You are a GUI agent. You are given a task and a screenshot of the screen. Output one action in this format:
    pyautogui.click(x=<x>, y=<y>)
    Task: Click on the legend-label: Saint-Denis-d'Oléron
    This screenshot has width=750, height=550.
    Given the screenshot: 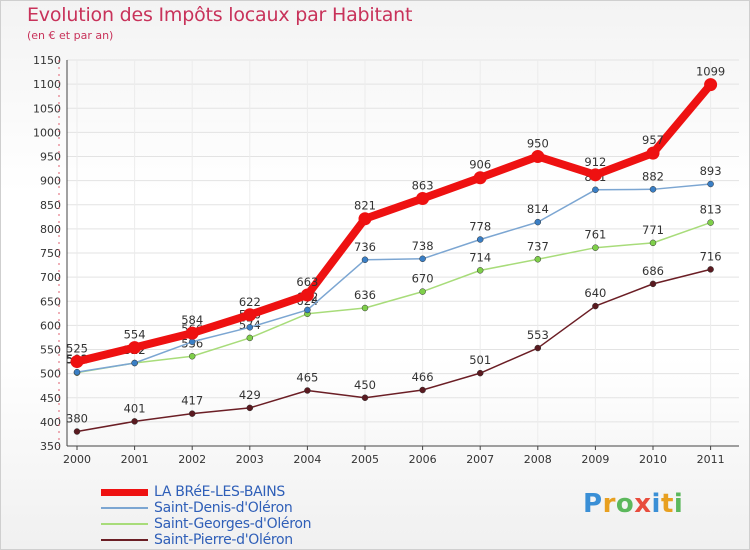 What is the action you would take?
    pyautogui.click(x=223, y=508)
    